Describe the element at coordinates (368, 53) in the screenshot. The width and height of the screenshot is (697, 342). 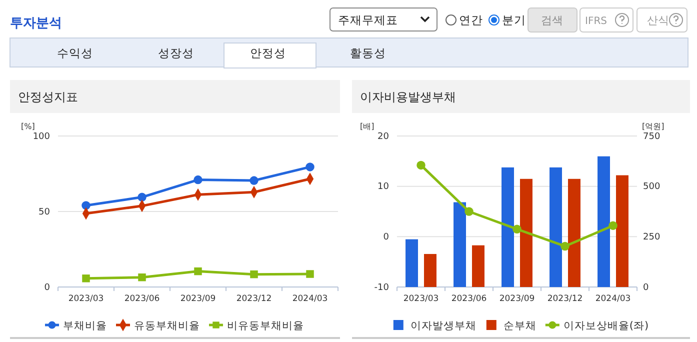
I see `text: 활동성` at that location.